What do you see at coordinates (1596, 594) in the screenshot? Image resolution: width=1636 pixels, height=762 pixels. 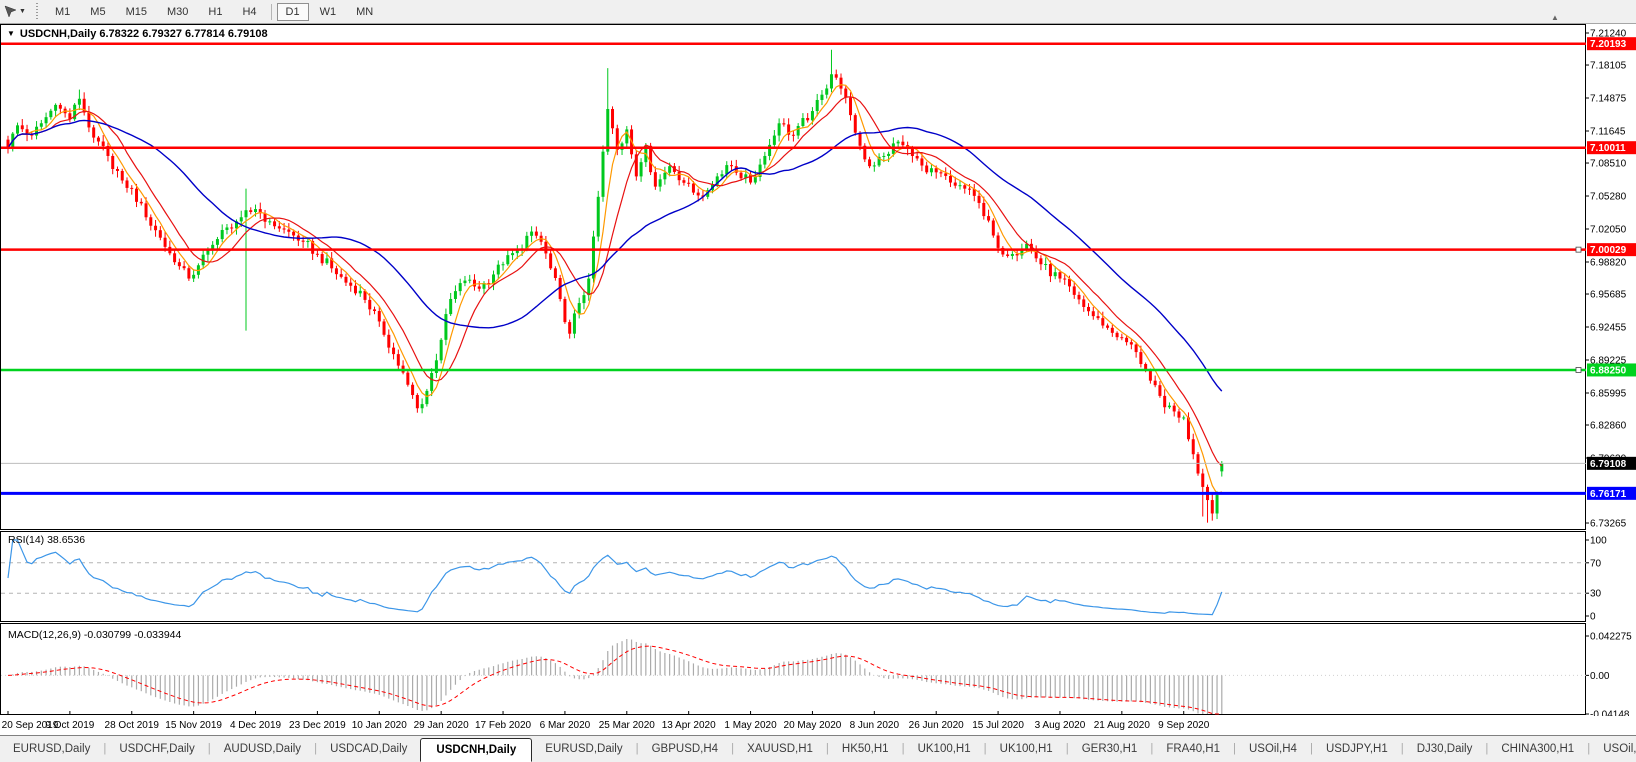 I see `svg-text: 30` at bounding box center [1596, 594].